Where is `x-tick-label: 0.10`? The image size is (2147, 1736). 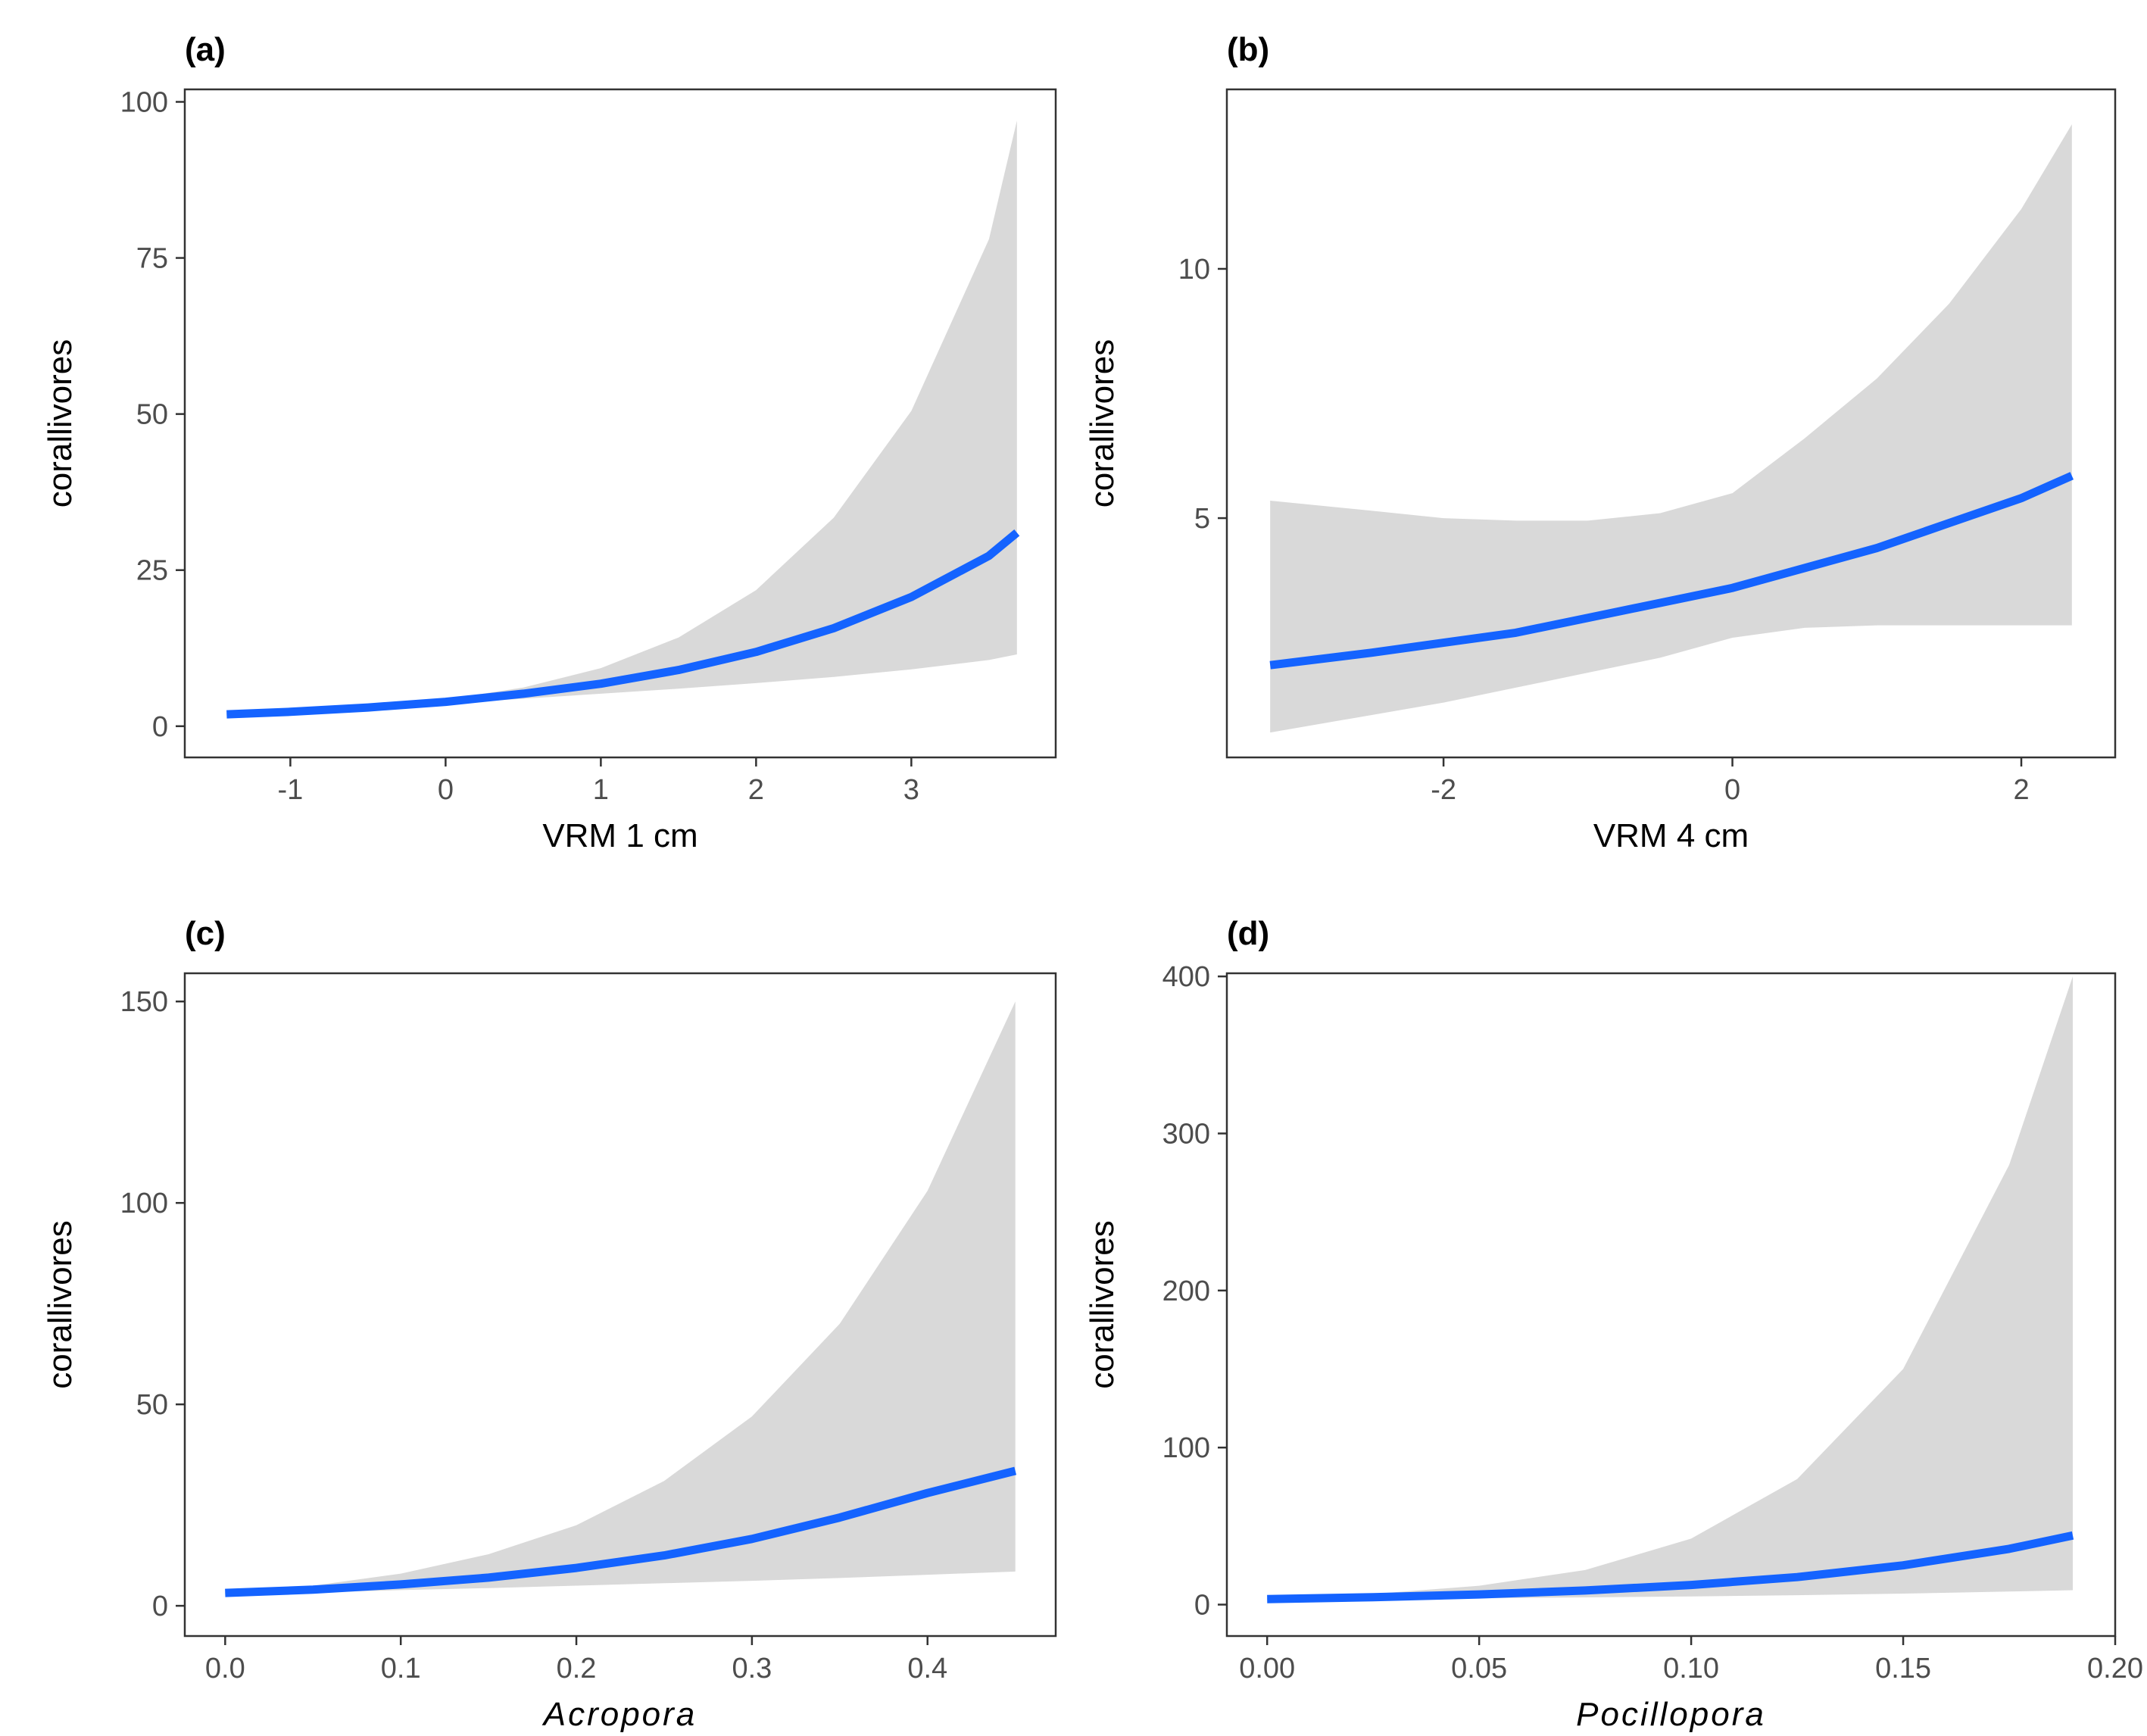
x-tick-label: 0.10 is located at coordinates (1691, 1668).